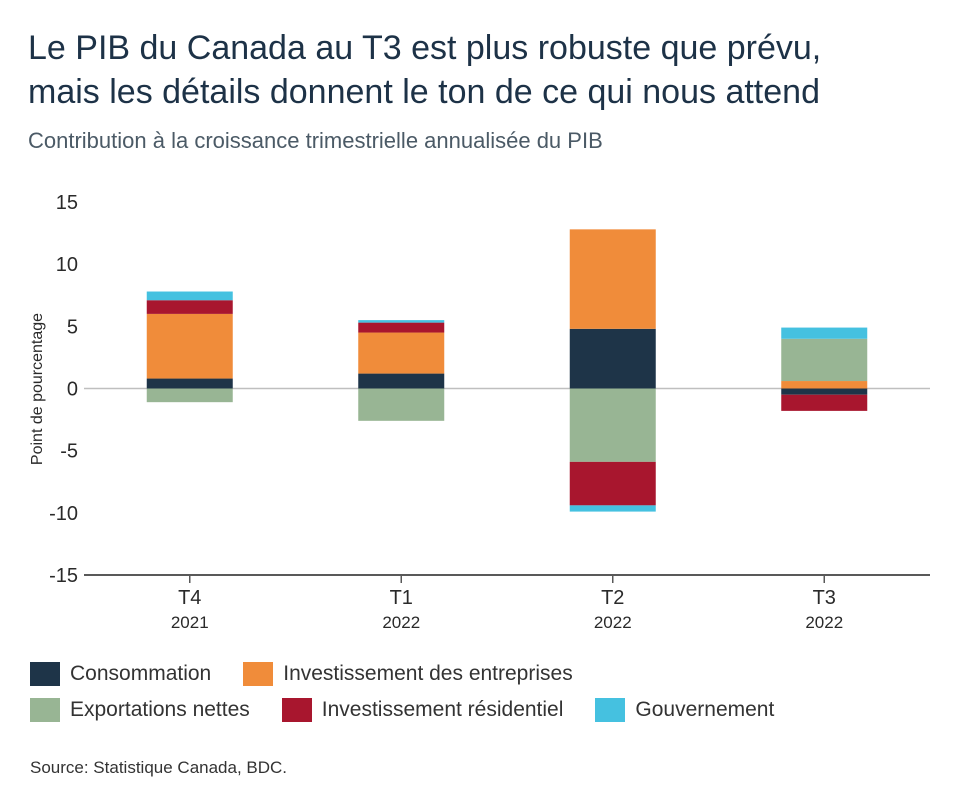 The image size is (960, 810). I want to click on legend-label: Investissement des entreprises, so click(428, 673).